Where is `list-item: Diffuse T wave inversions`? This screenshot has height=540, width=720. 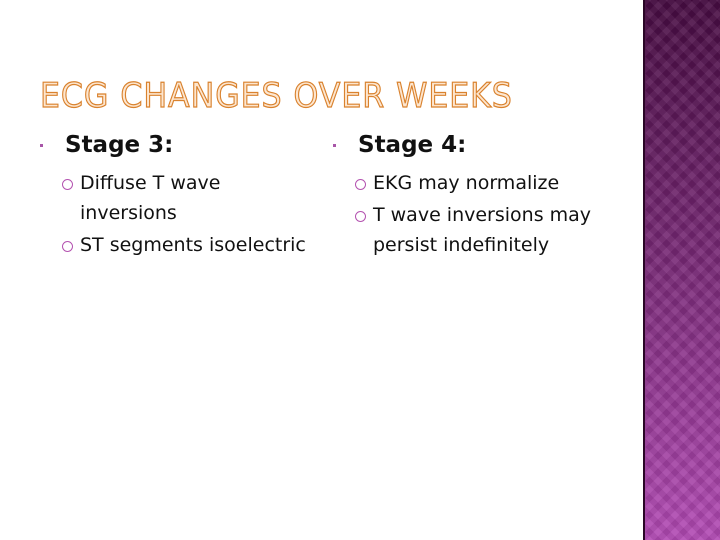
list-item: Diffuse T wave inversions is located at coordinates (190, 198).